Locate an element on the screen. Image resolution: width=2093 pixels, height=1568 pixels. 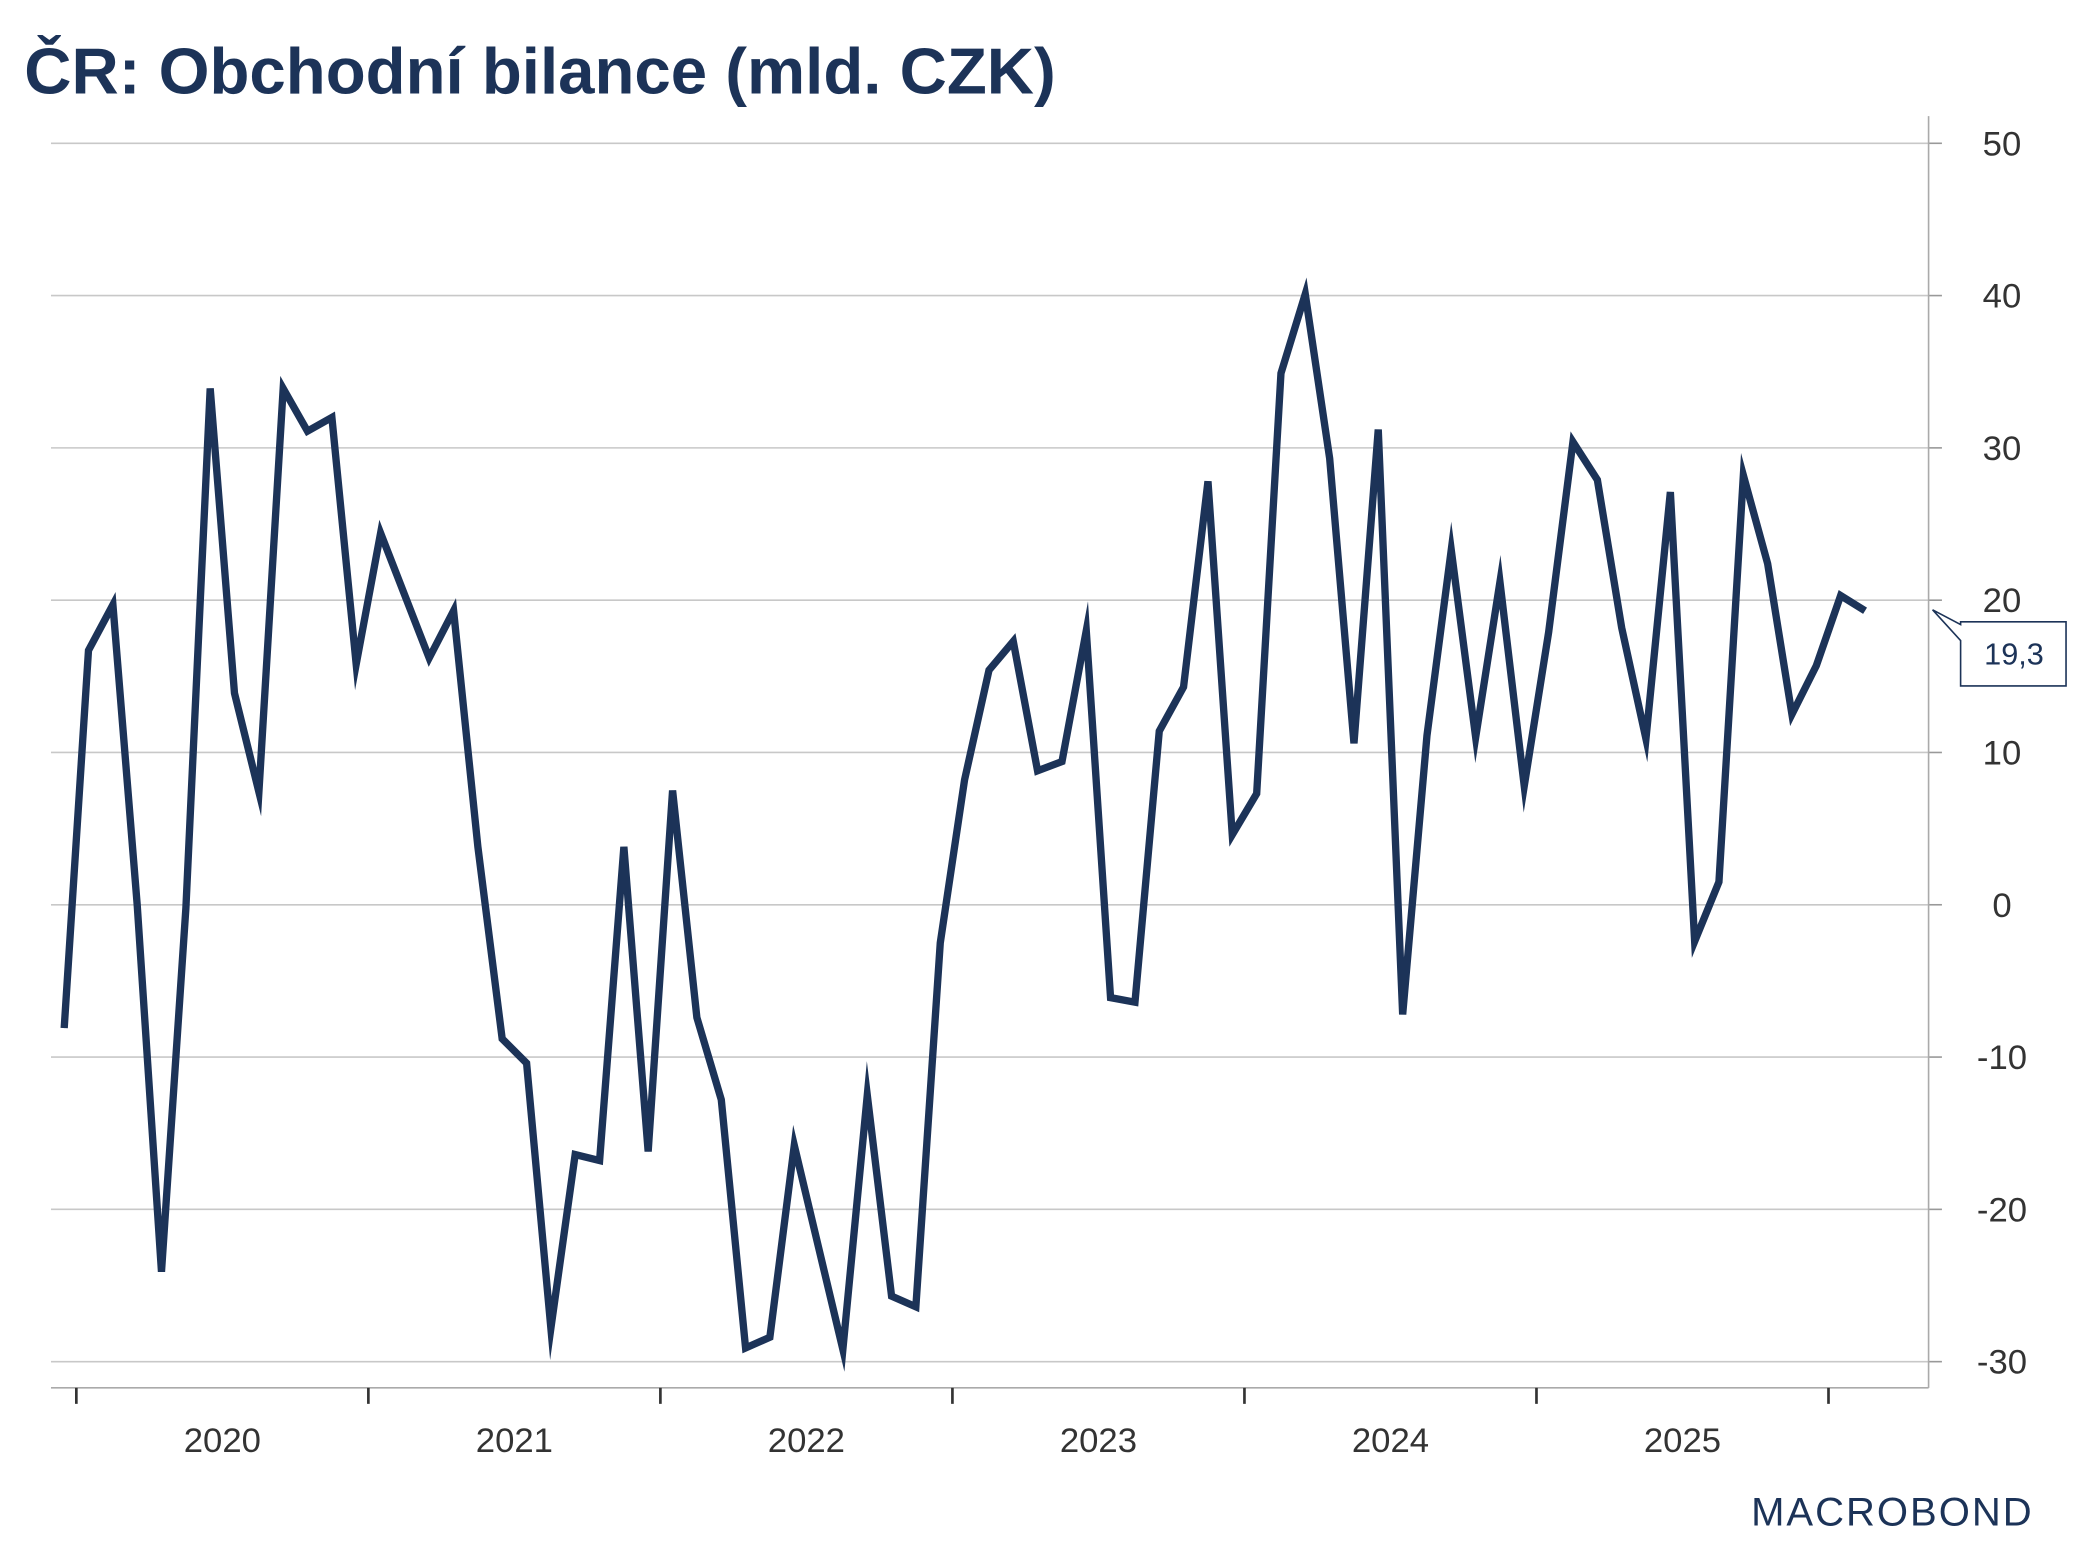
macrobond-logo-text: MACROBOND is located at coordinates (1892, 1512).